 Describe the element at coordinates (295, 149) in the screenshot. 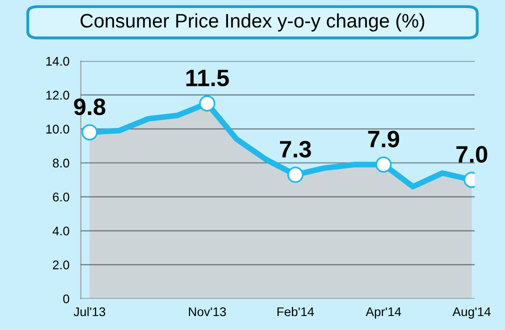

I see `data-label: 7.3` at that location.